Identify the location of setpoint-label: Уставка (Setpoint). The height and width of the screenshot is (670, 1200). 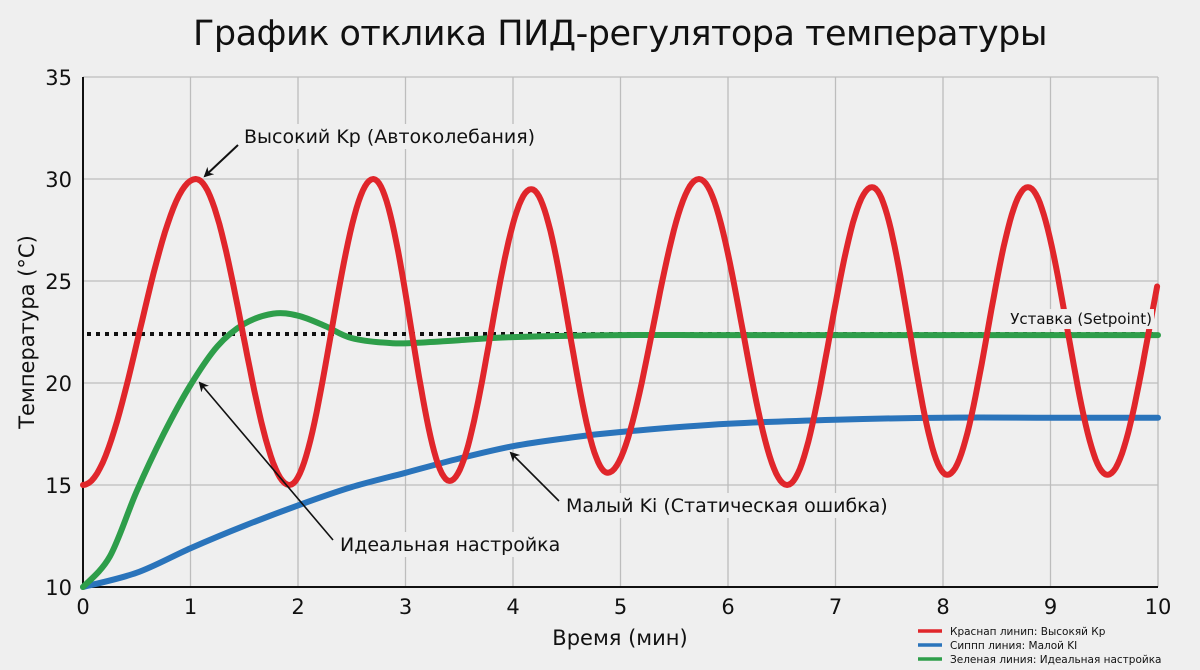
(1081, 319).